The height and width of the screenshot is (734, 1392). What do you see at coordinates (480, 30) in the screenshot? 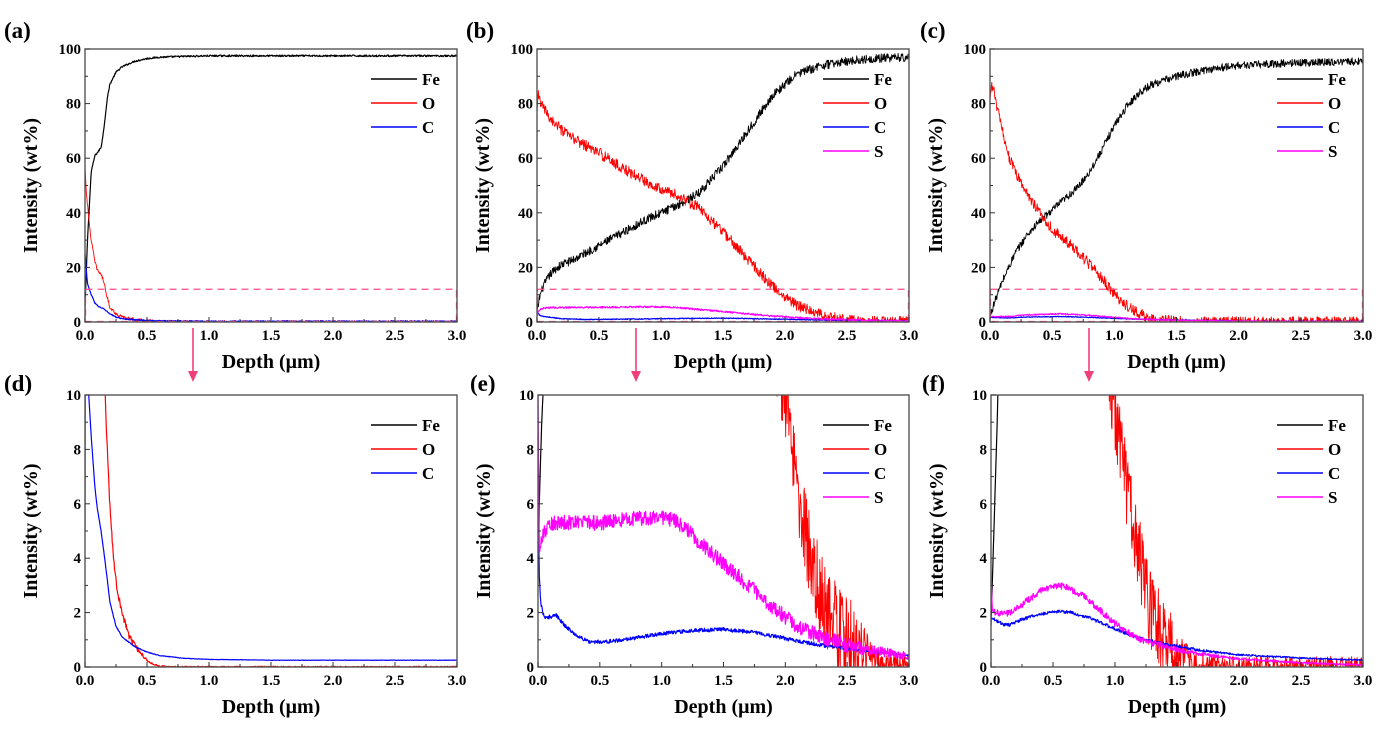
I see `panel-tag-b: (b)` at bounding box center [480, 30].